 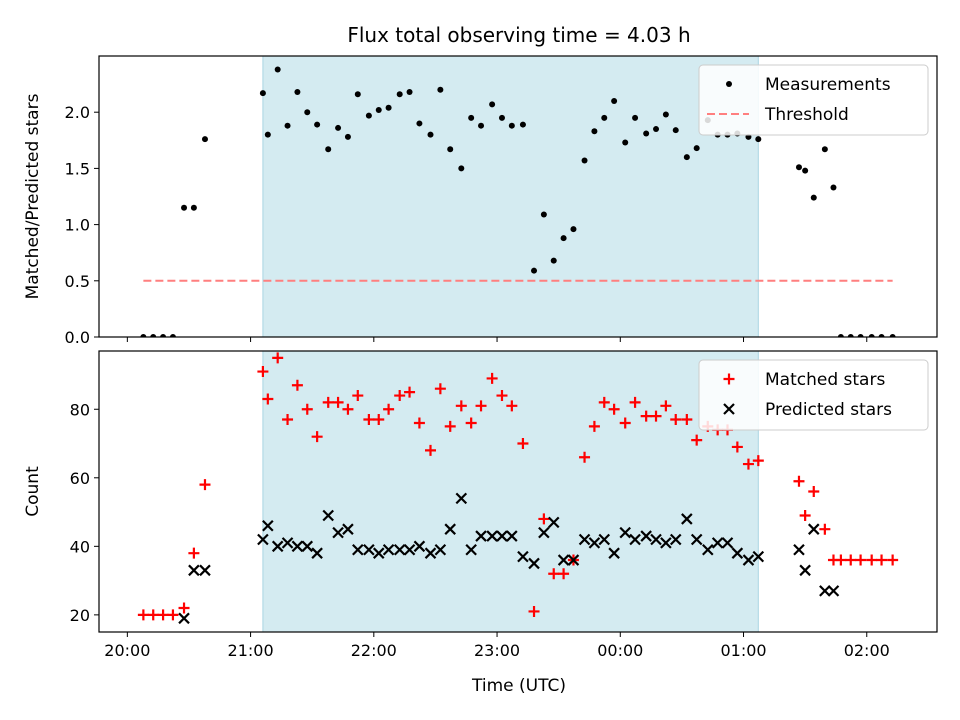 What do you see at coordinates (374, 650) in the screenshot?
I see `x-tick-label: 22:00` at bounding box center [374, 650].